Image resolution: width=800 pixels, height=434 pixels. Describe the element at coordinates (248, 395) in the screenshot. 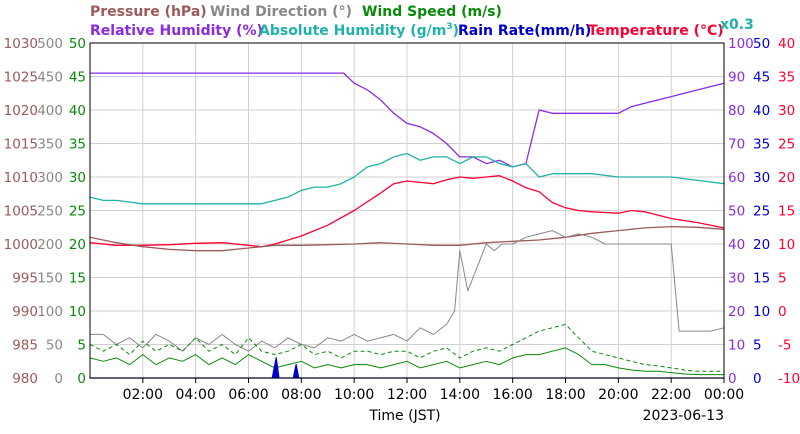

I see `x-tick-label: 06:00` at that location.